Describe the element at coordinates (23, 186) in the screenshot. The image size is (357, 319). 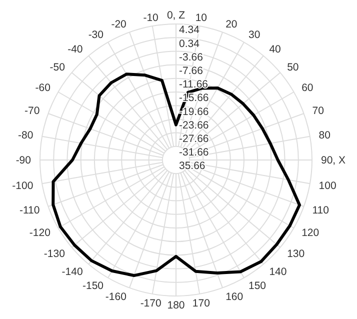
I see `spoke-label: -100` at that location.